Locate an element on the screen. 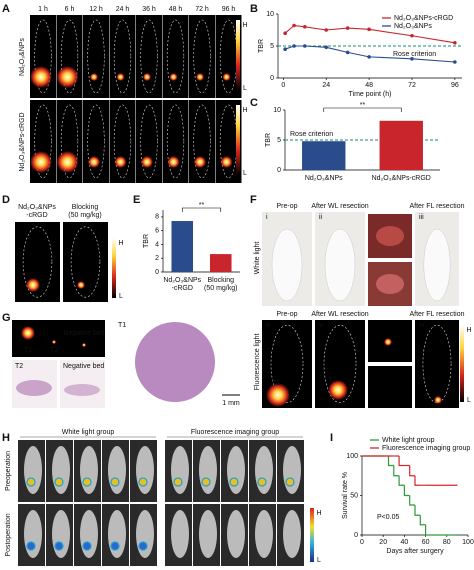  tumor-label: T2 is located at coordinates (54, 350).